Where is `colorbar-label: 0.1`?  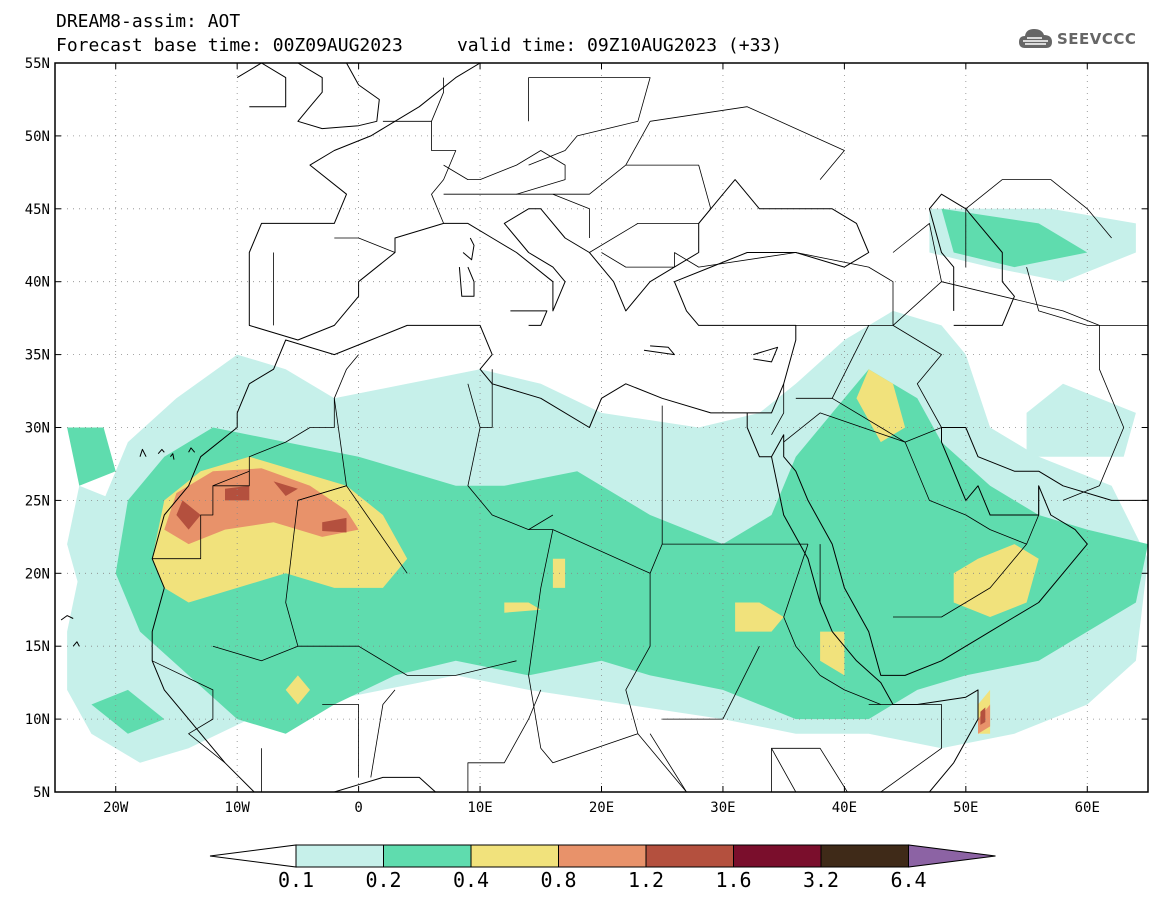 colorbar-label: 0.1 is located at coordinates (296, 880).